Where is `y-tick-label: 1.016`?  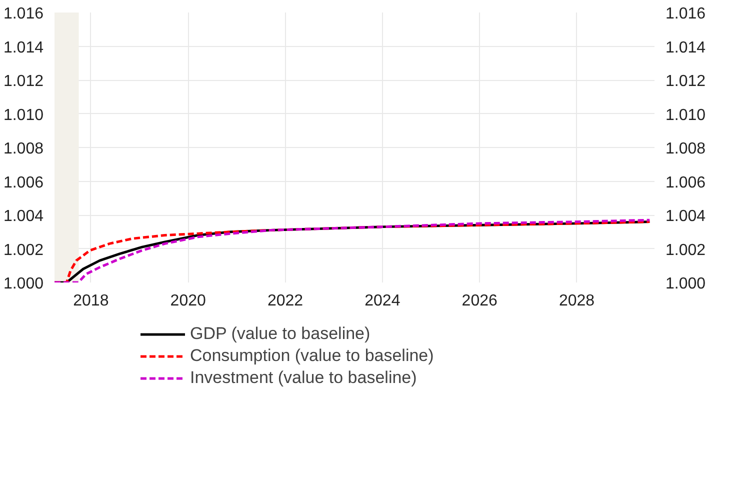 y-tick-label: 1.016 is located at coordinates (23, 14).